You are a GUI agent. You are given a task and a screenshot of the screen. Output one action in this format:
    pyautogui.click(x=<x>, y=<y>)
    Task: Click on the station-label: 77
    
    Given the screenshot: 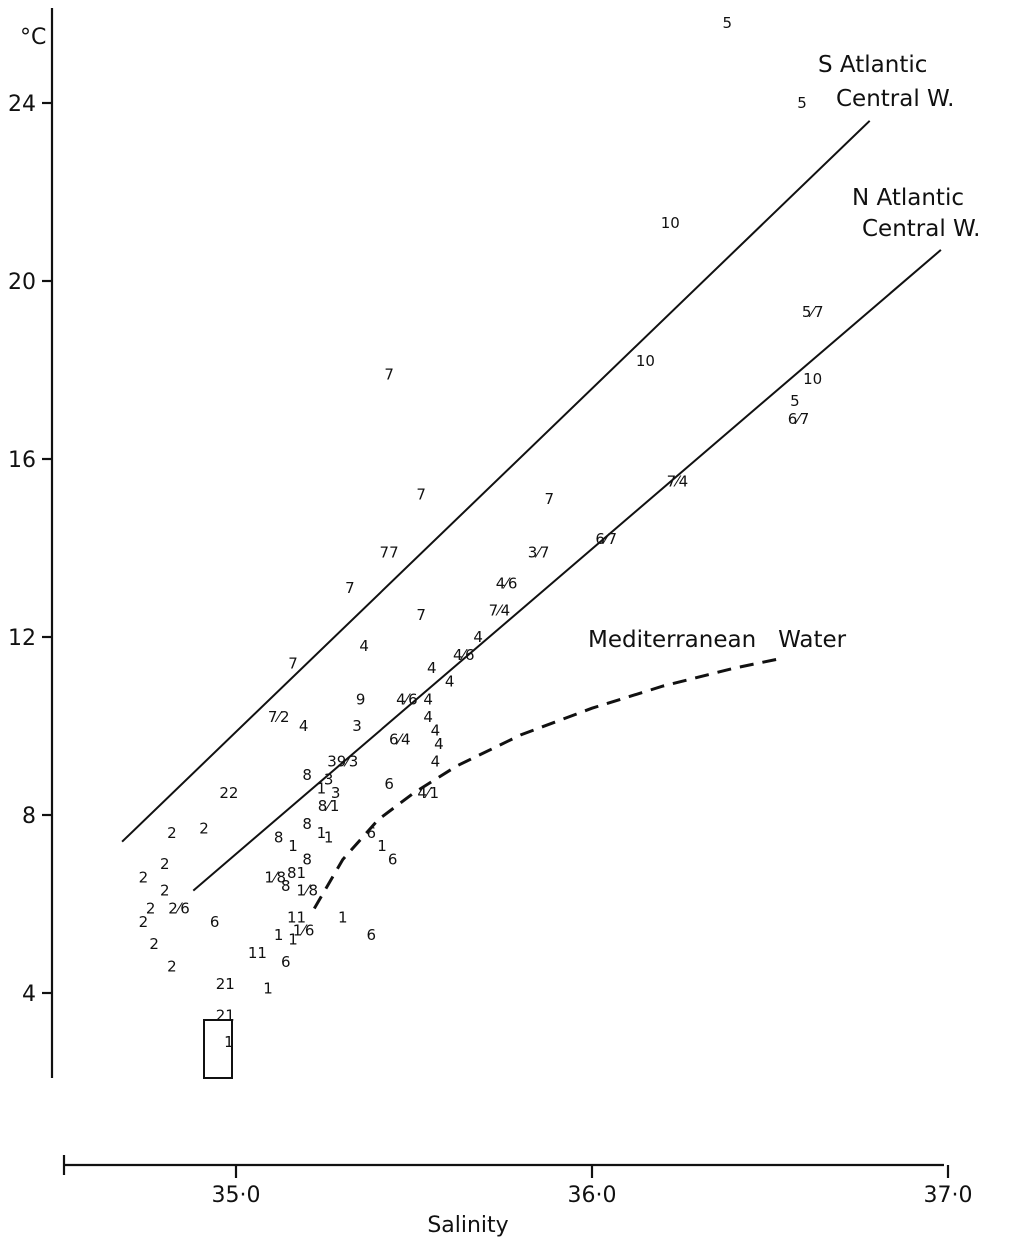 What is the action you would take?
    pyautogui.click(x=389, y=552)
    